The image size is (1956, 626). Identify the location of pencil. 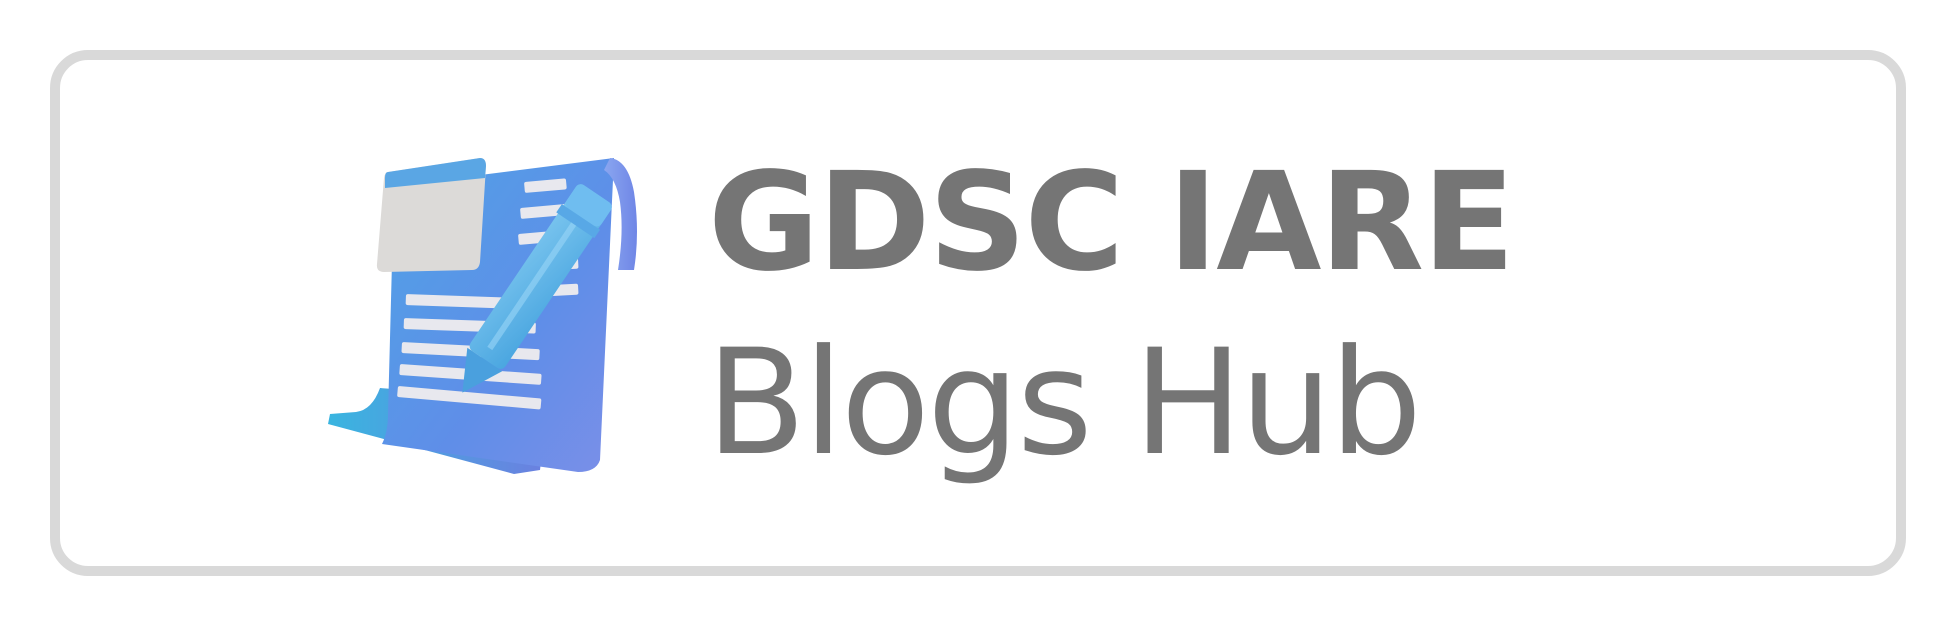
(537, 288).